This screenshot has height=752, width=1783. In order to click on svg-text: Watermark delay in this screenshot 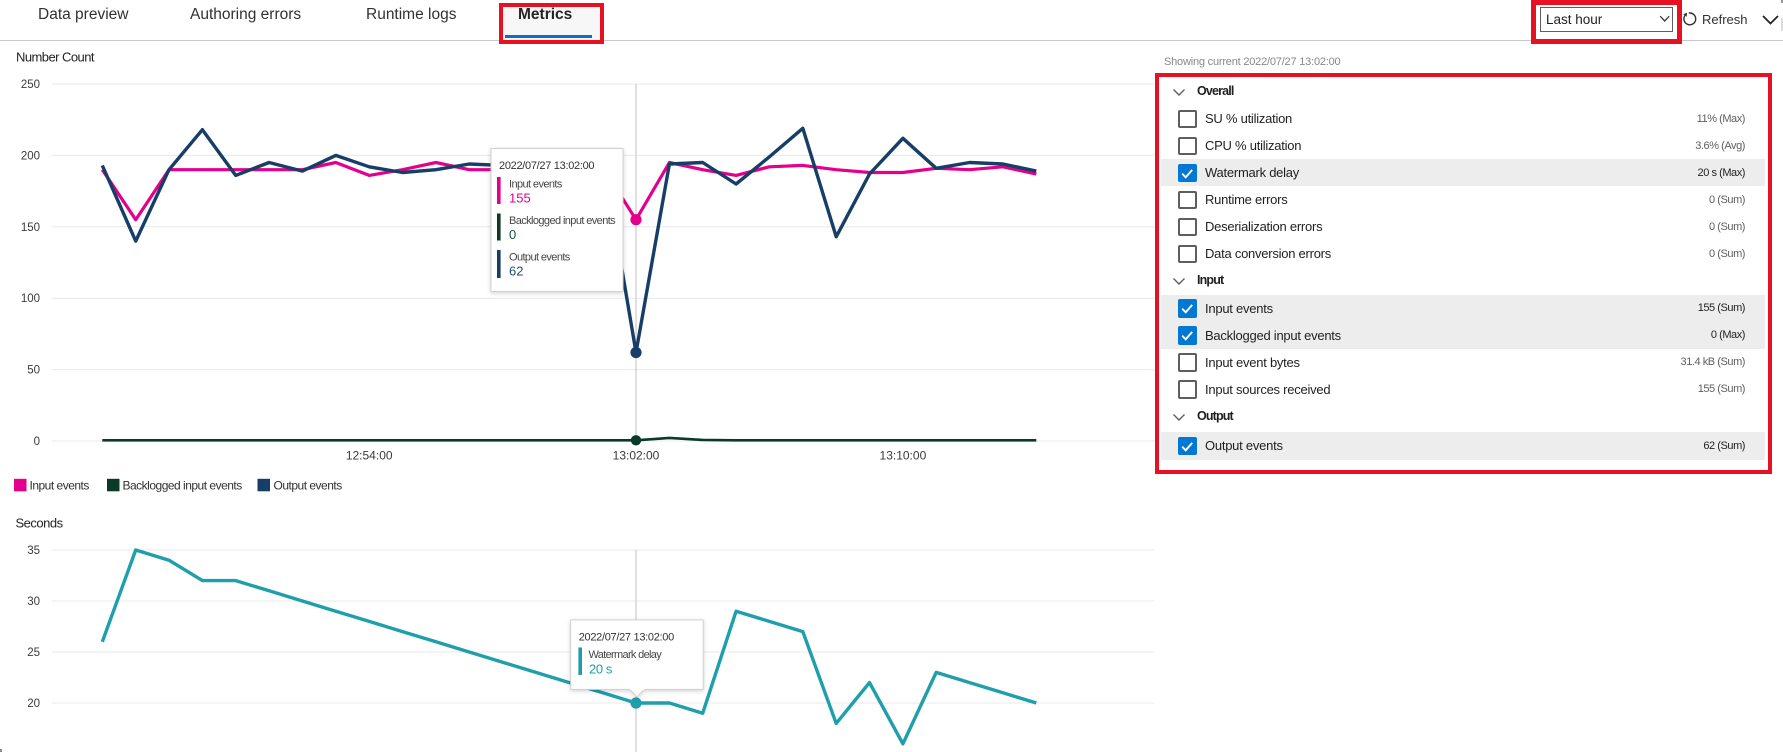, I will do `click(626, 655)`.